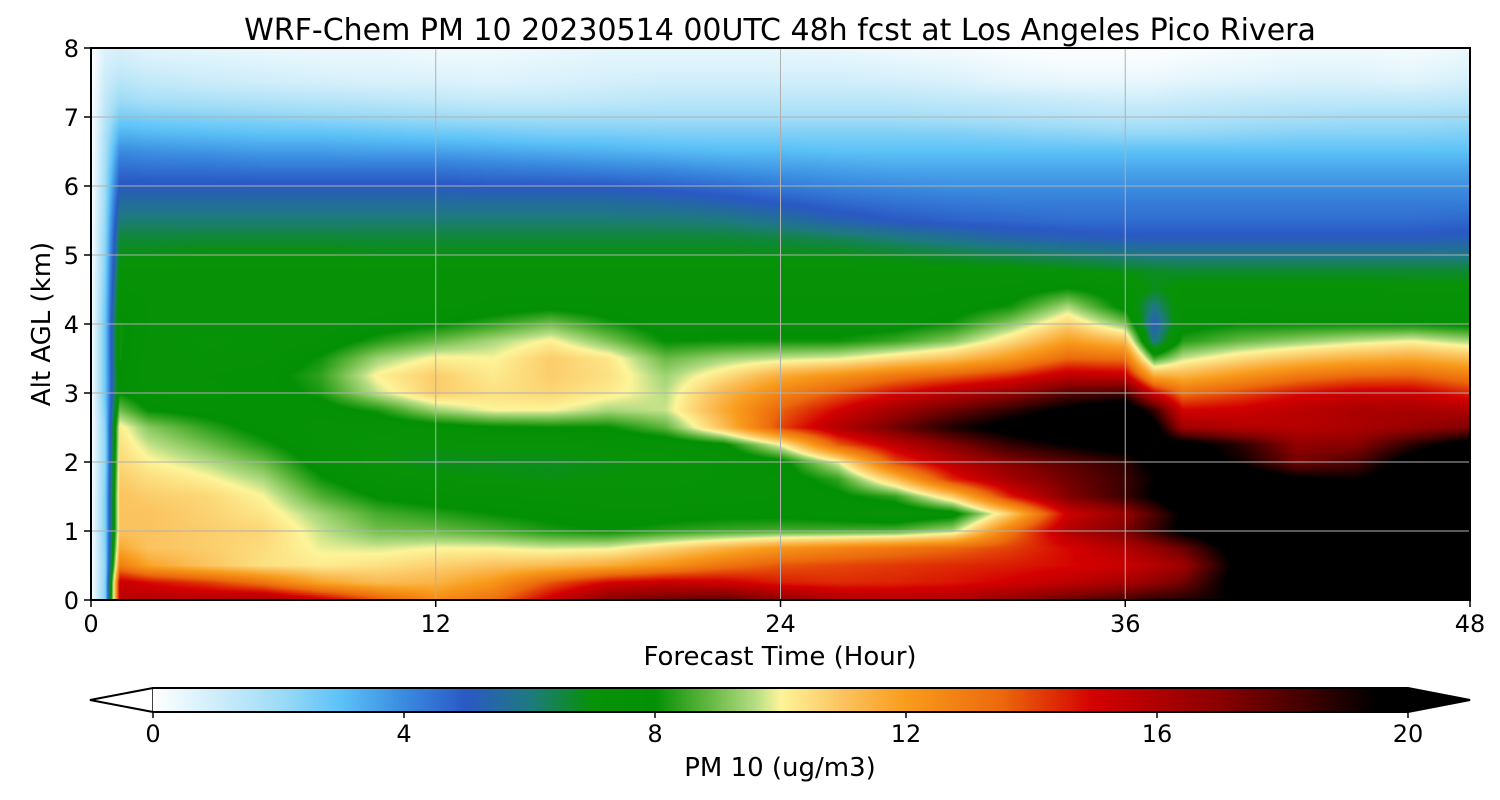 This screenshot has height=800, width=1500. What do you see at coordinates (403, 734) in the screenshot?
I see `colorbar-tick-label: 4` at bounding box center [403, 734].